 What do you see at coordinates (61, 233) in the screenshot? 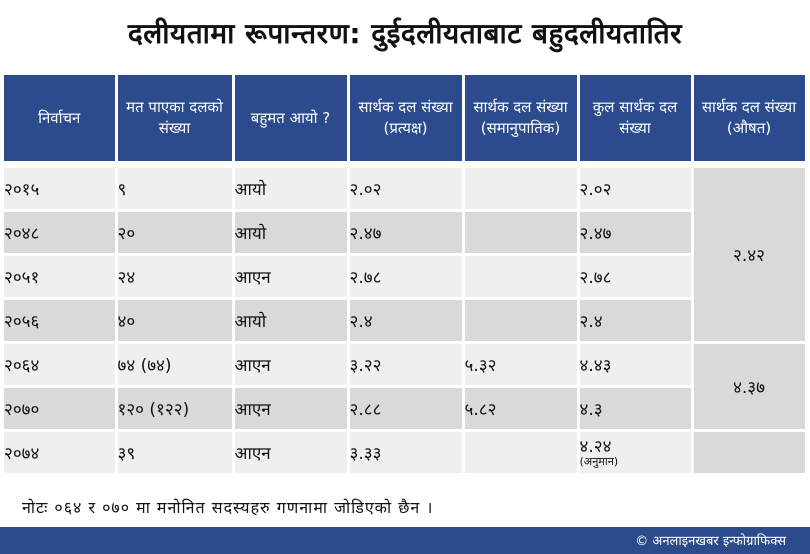
I see `cell-year: २०४८` at bounding box center [61, 233].